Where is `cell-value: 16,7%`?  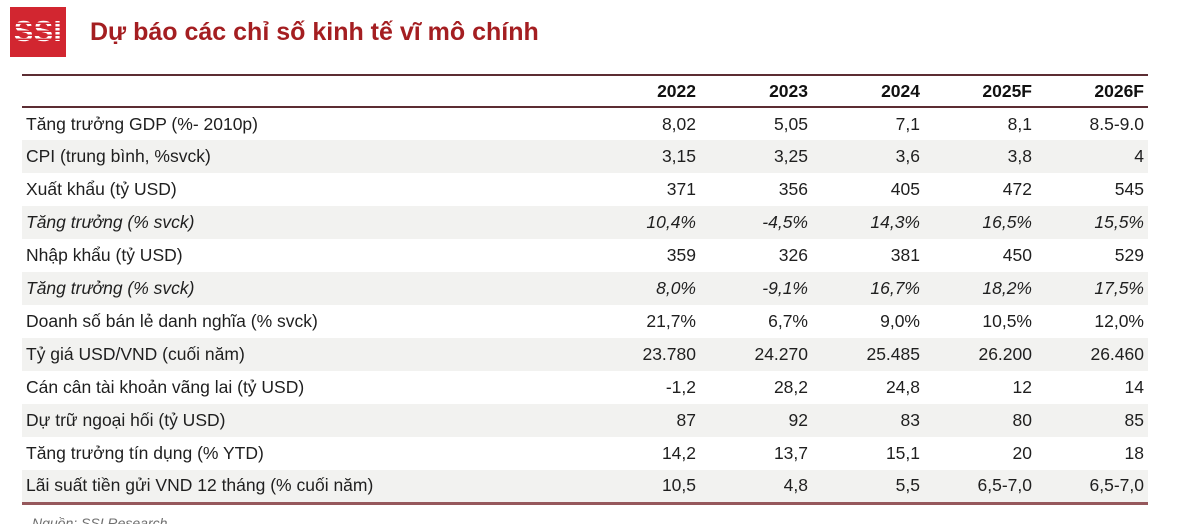 cell-value: 16,7% is located at coordinates (895, 288).